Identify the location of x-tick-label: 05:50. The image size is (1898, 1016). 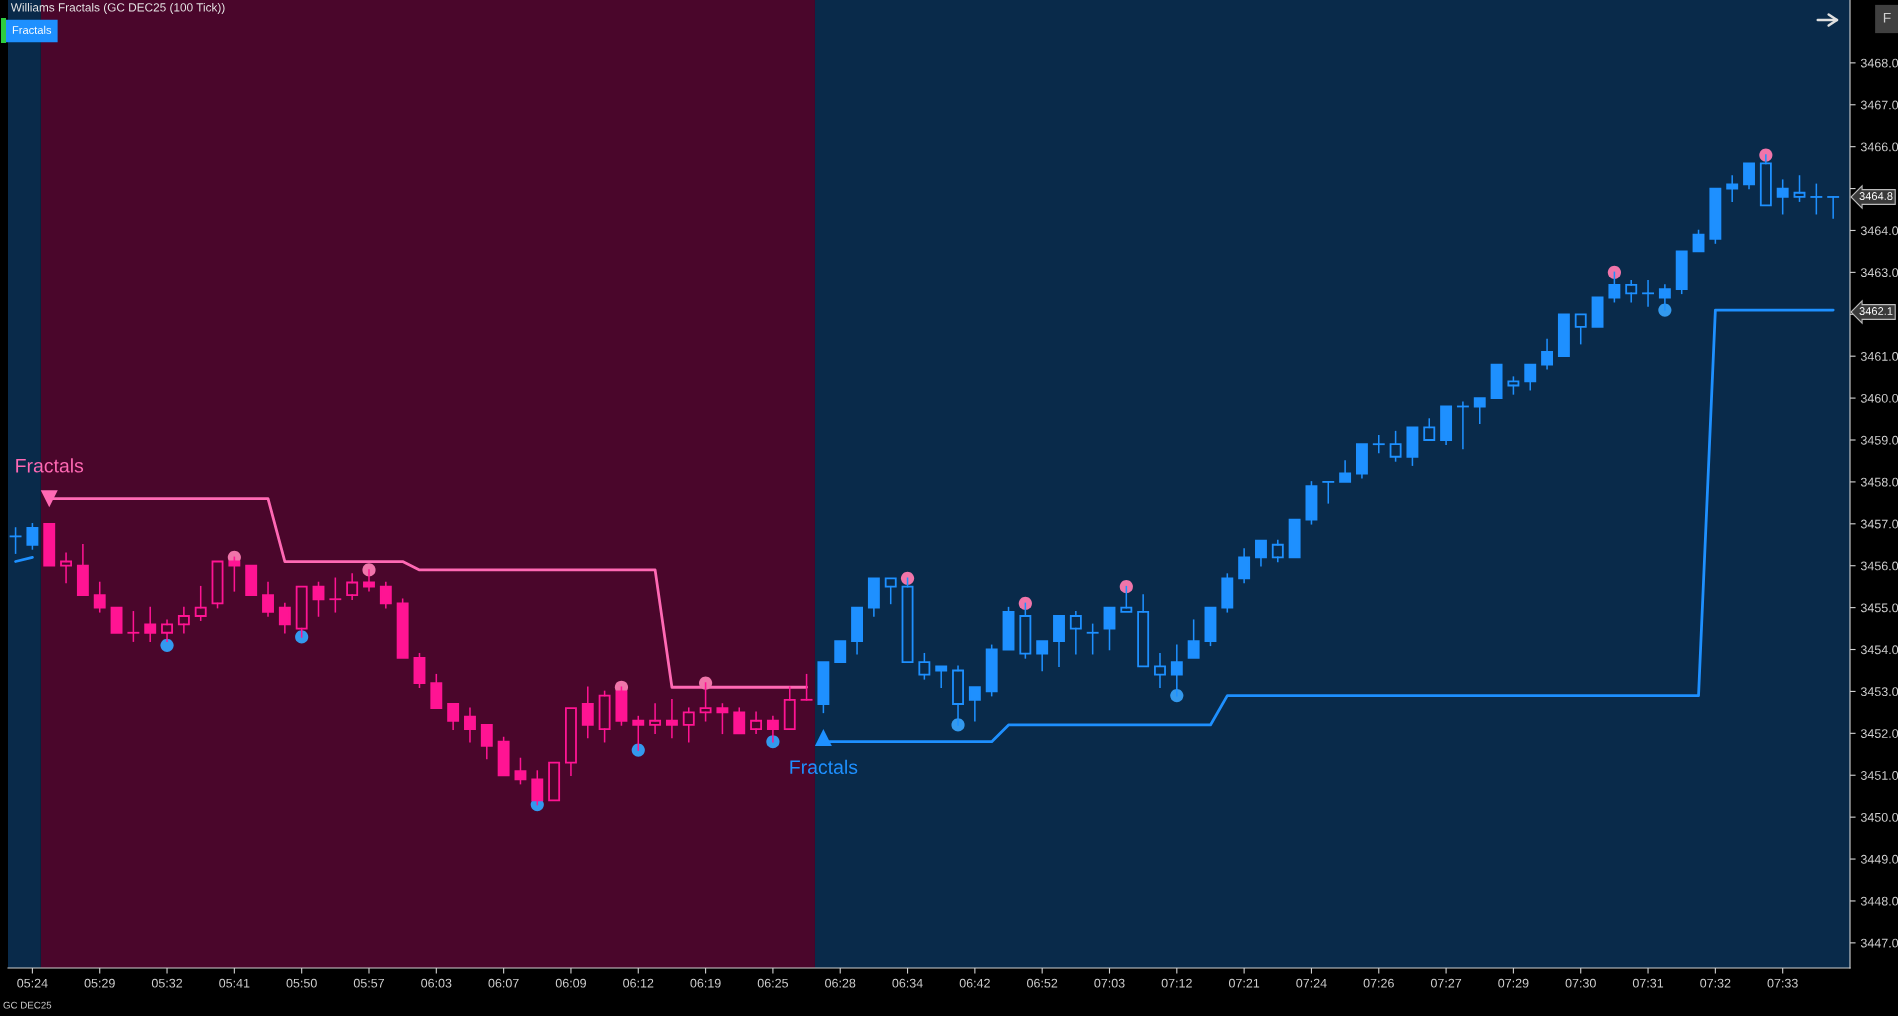
(301, 983).